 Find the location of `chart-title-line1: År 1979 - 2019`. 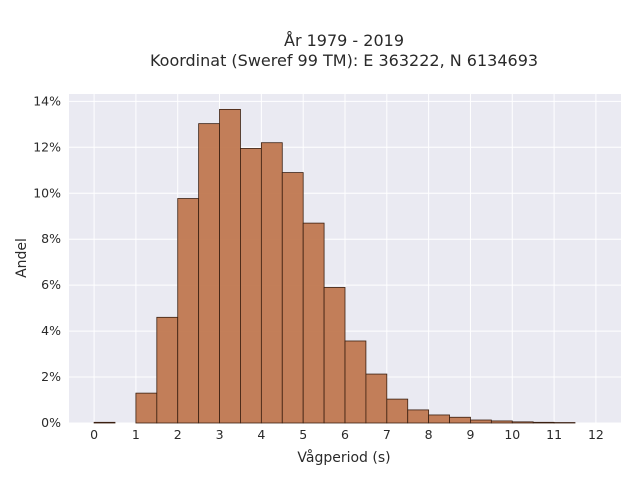

chart-title-line1: År 1979 - 2019 is located at coordinates (344, 40).